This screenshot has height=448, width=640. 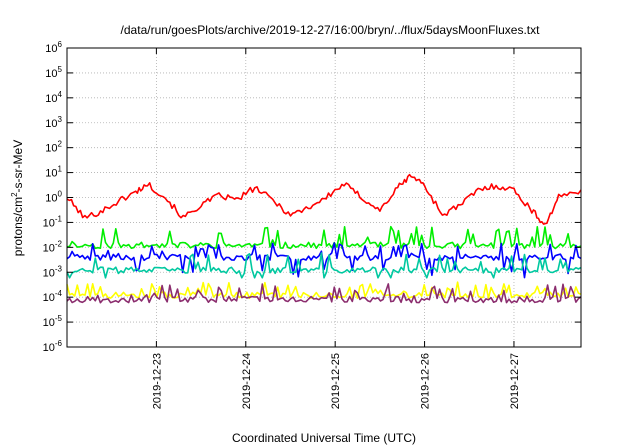 I want to click on x-tick-label: 2019-12-26, so click(x=426, y=381).